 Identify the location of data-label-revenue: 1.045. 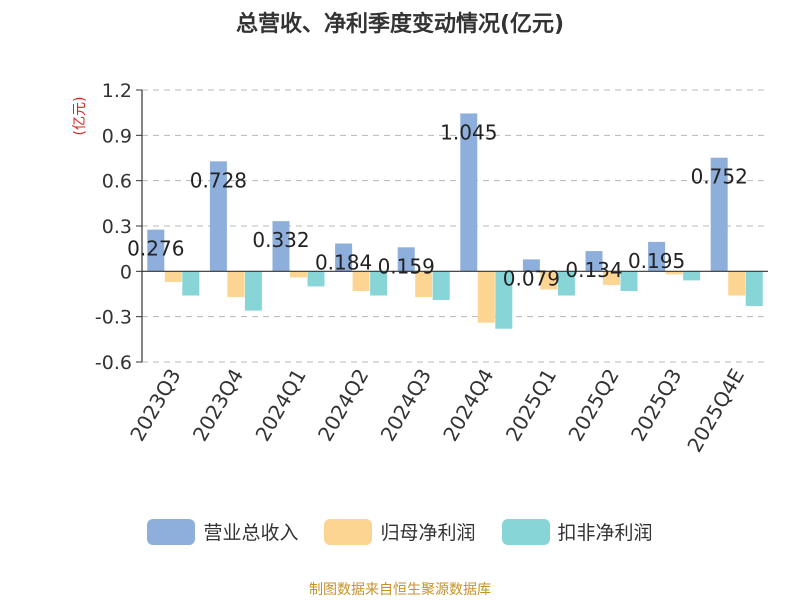
(468, 132).